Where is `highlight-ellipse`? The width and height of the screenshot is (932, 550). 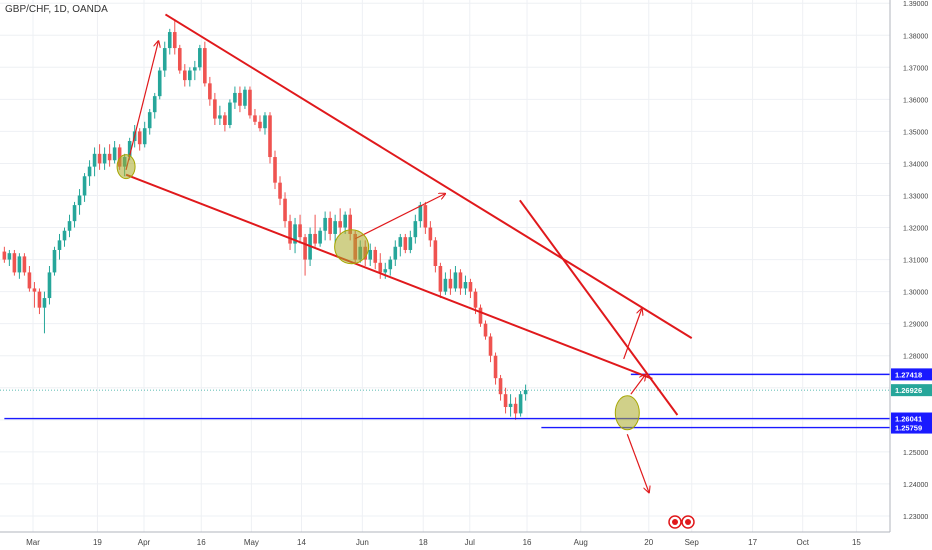 highlight-ellipse is located at coordinates (627, 413).